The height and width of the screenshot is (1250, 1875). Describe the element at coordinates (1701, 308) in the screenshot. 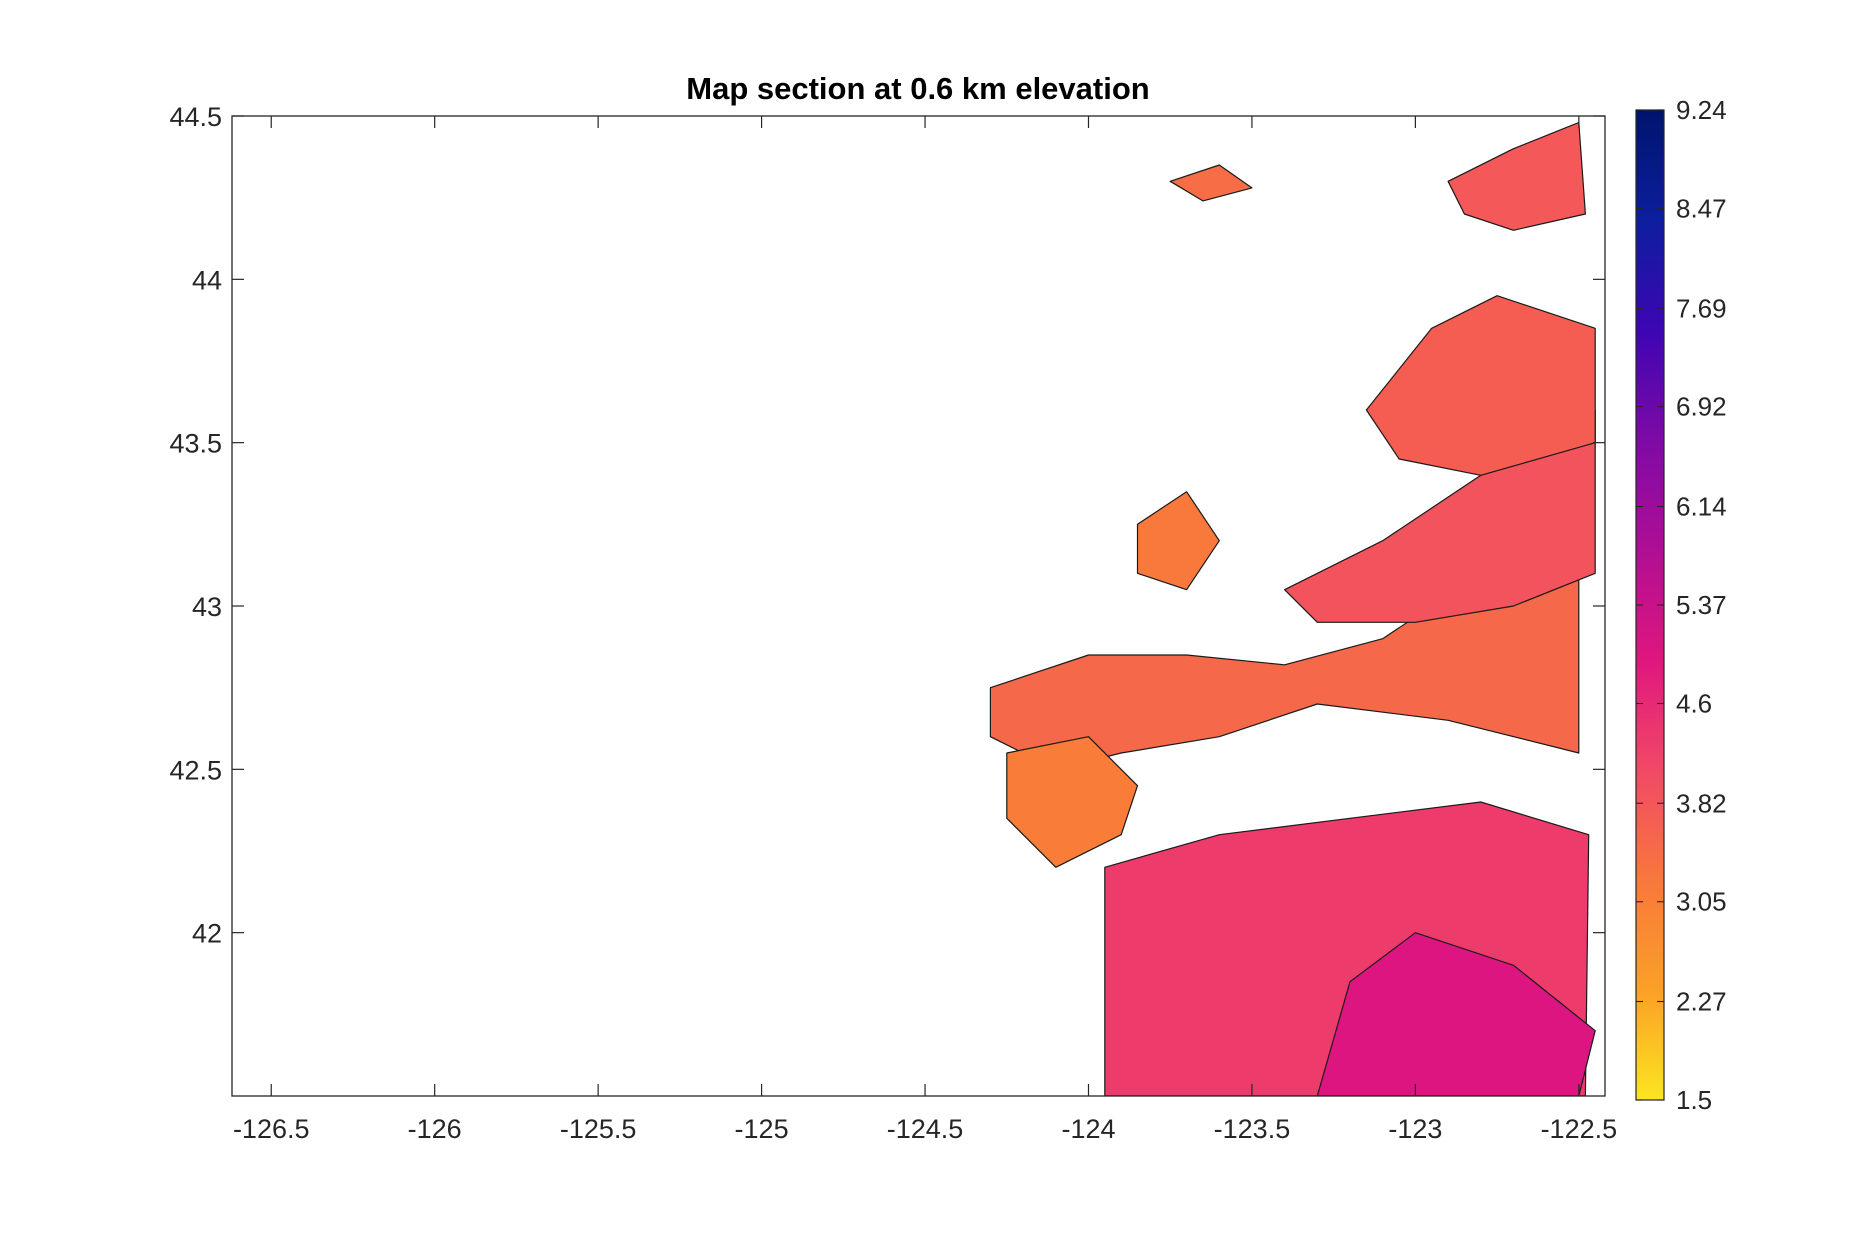

I see `colorbar-tick-label: 7.69` at that location.